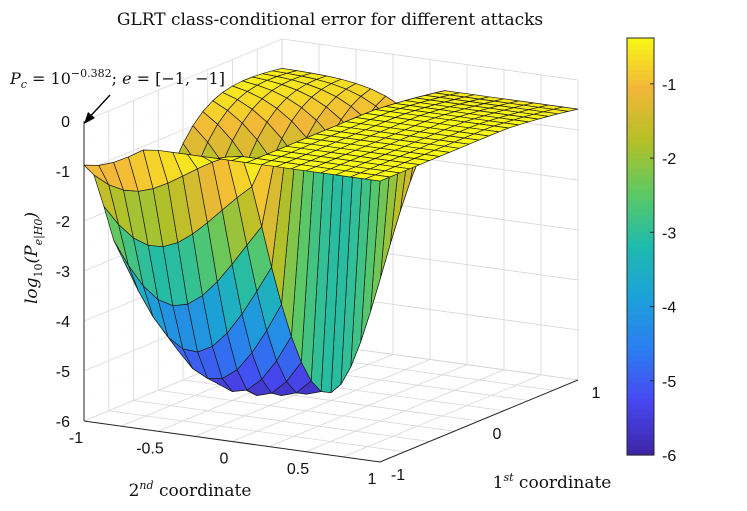 This screenshot has width=747, height=511. I want to click on z-tick-label: 0, so click(65, 122).